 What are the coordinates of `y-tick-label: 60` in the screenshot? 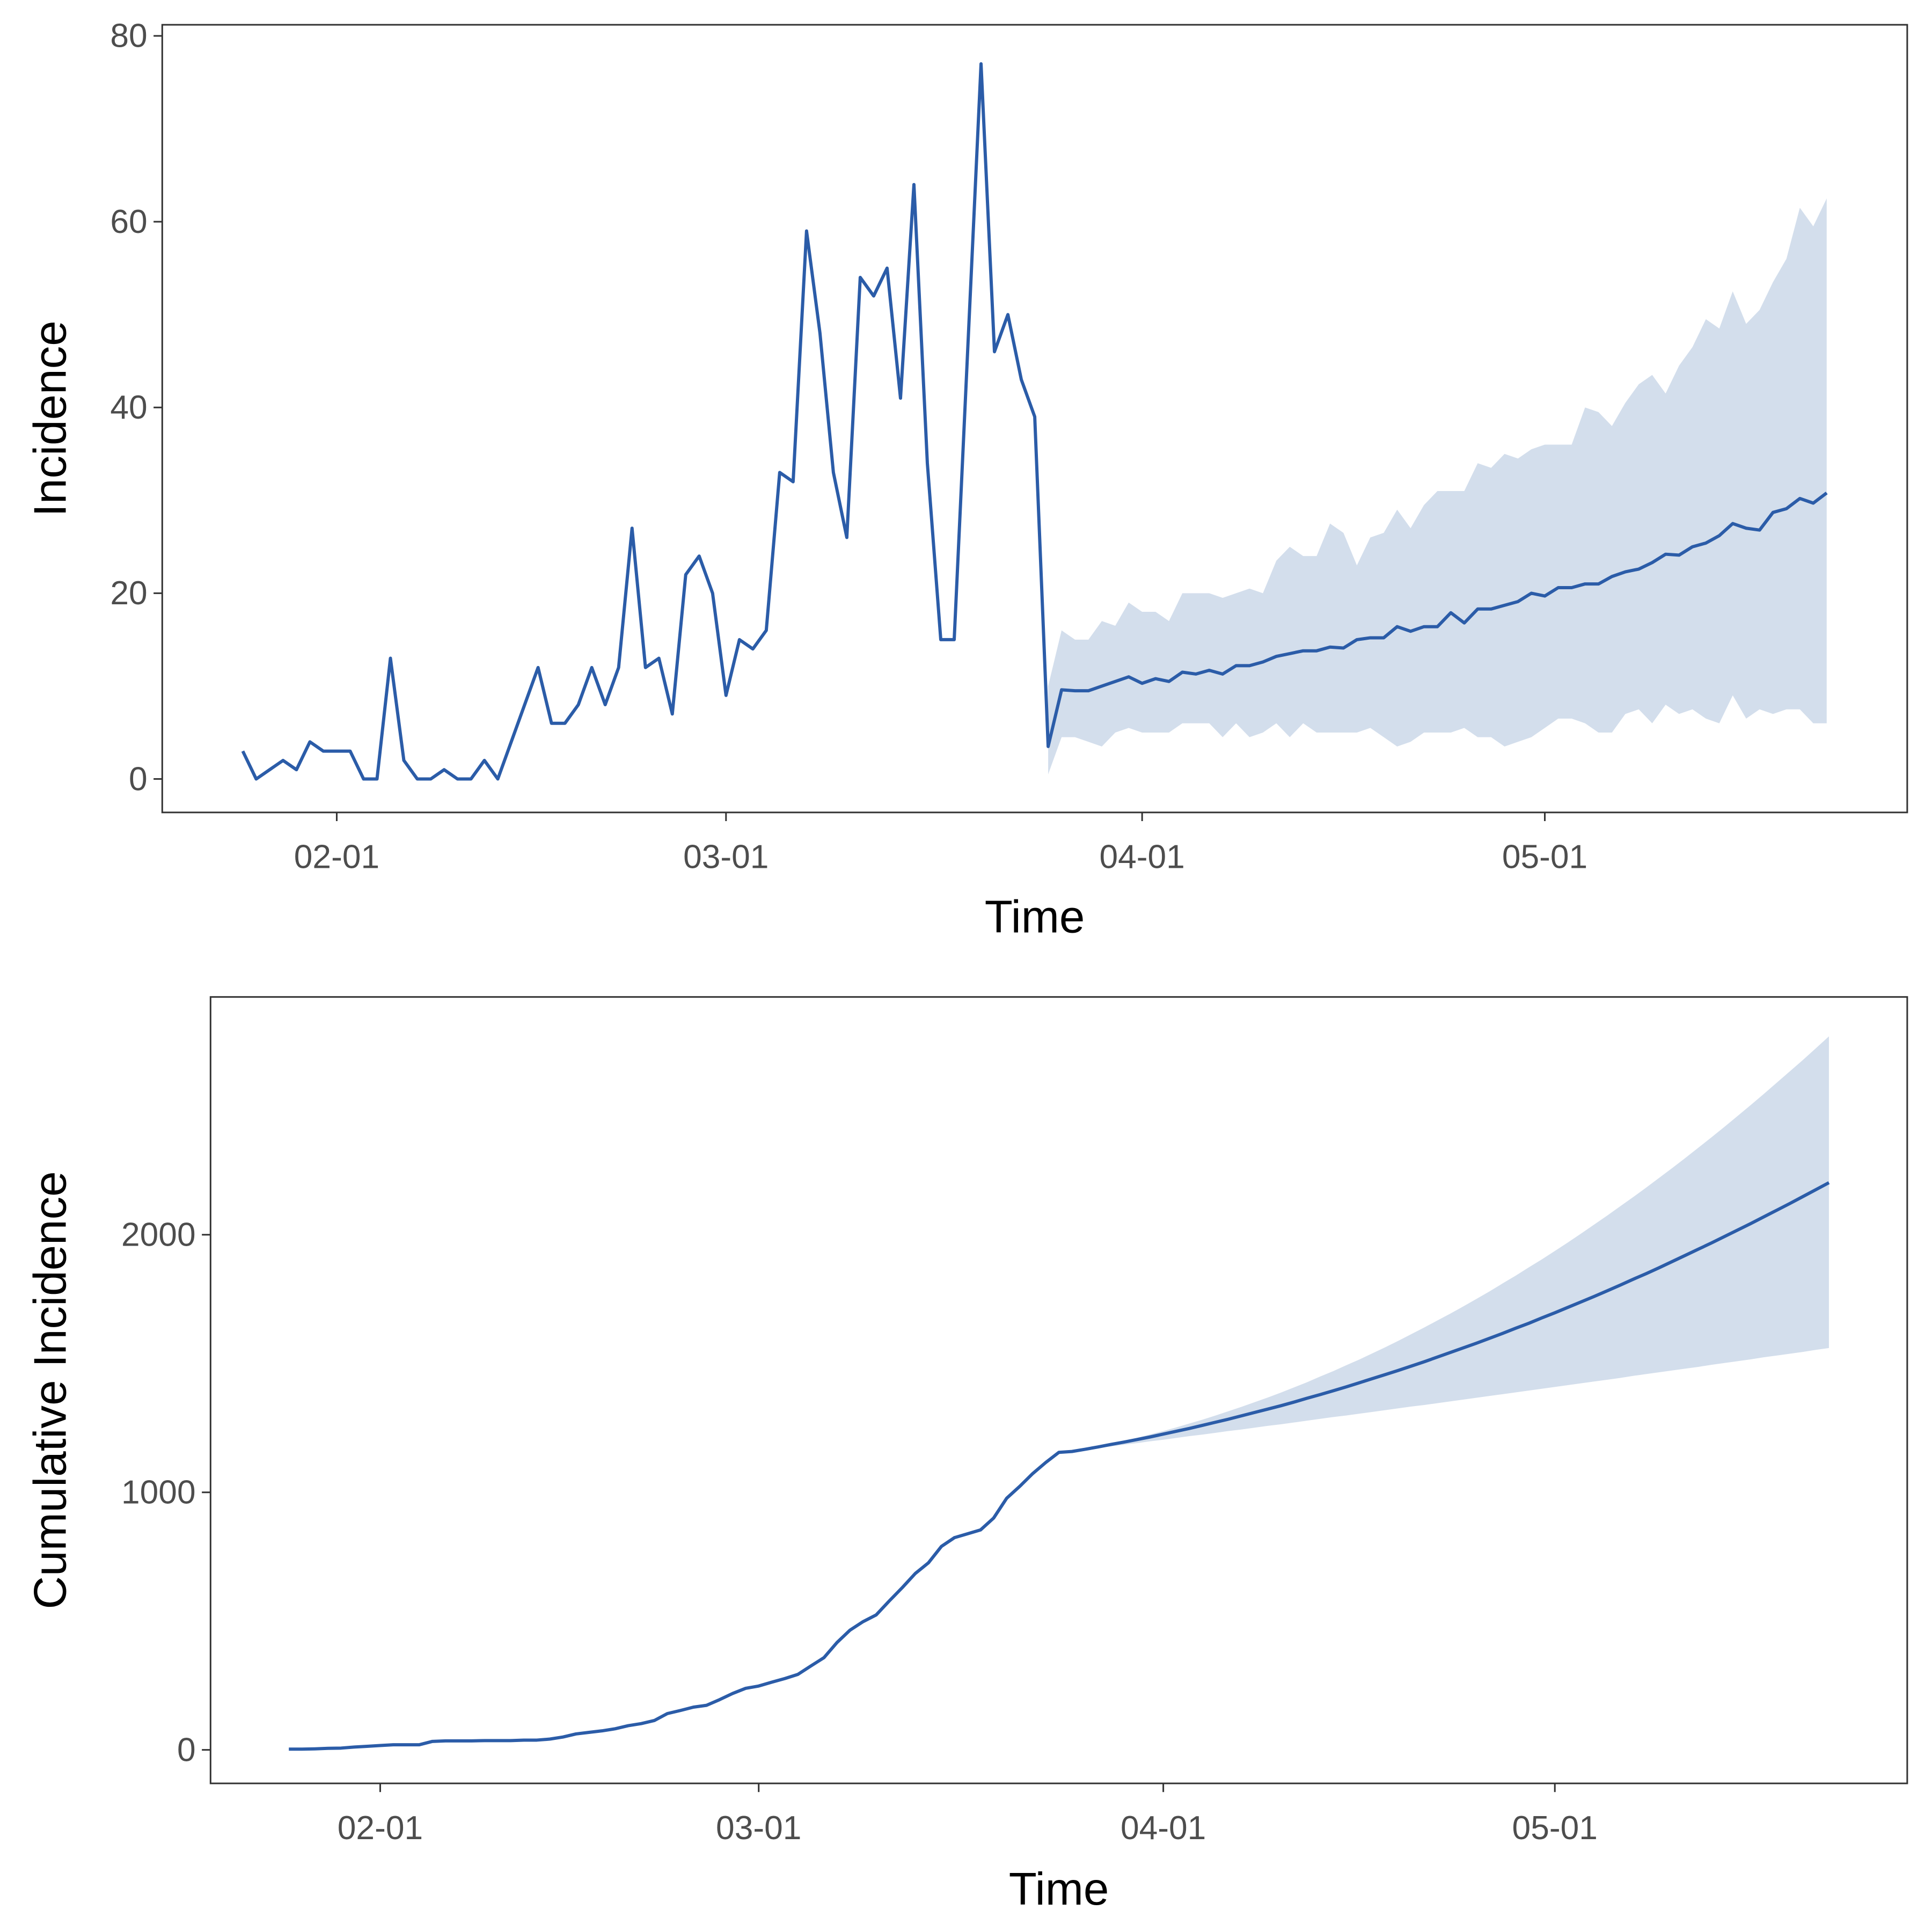 It's located at (128, 221).